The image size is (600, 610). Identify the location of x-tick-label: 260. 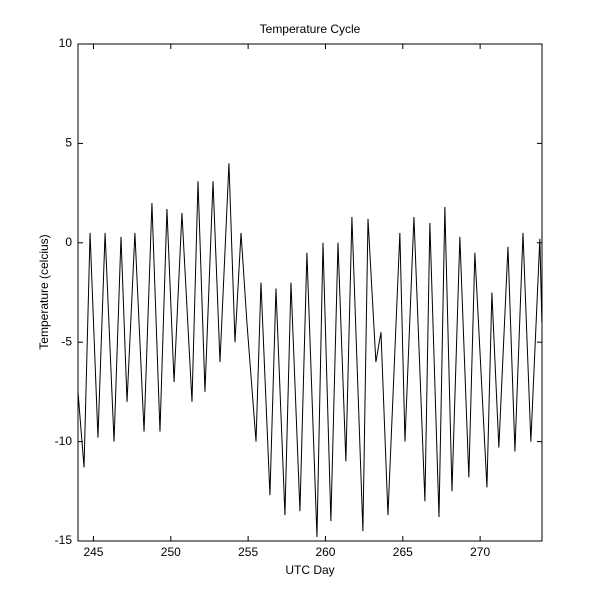
(325, 552).